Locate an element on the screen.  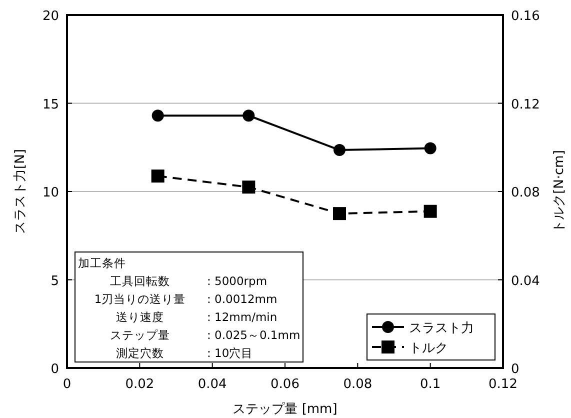
y2-tick-label: 0.08 is located at coordinates (525, 193).